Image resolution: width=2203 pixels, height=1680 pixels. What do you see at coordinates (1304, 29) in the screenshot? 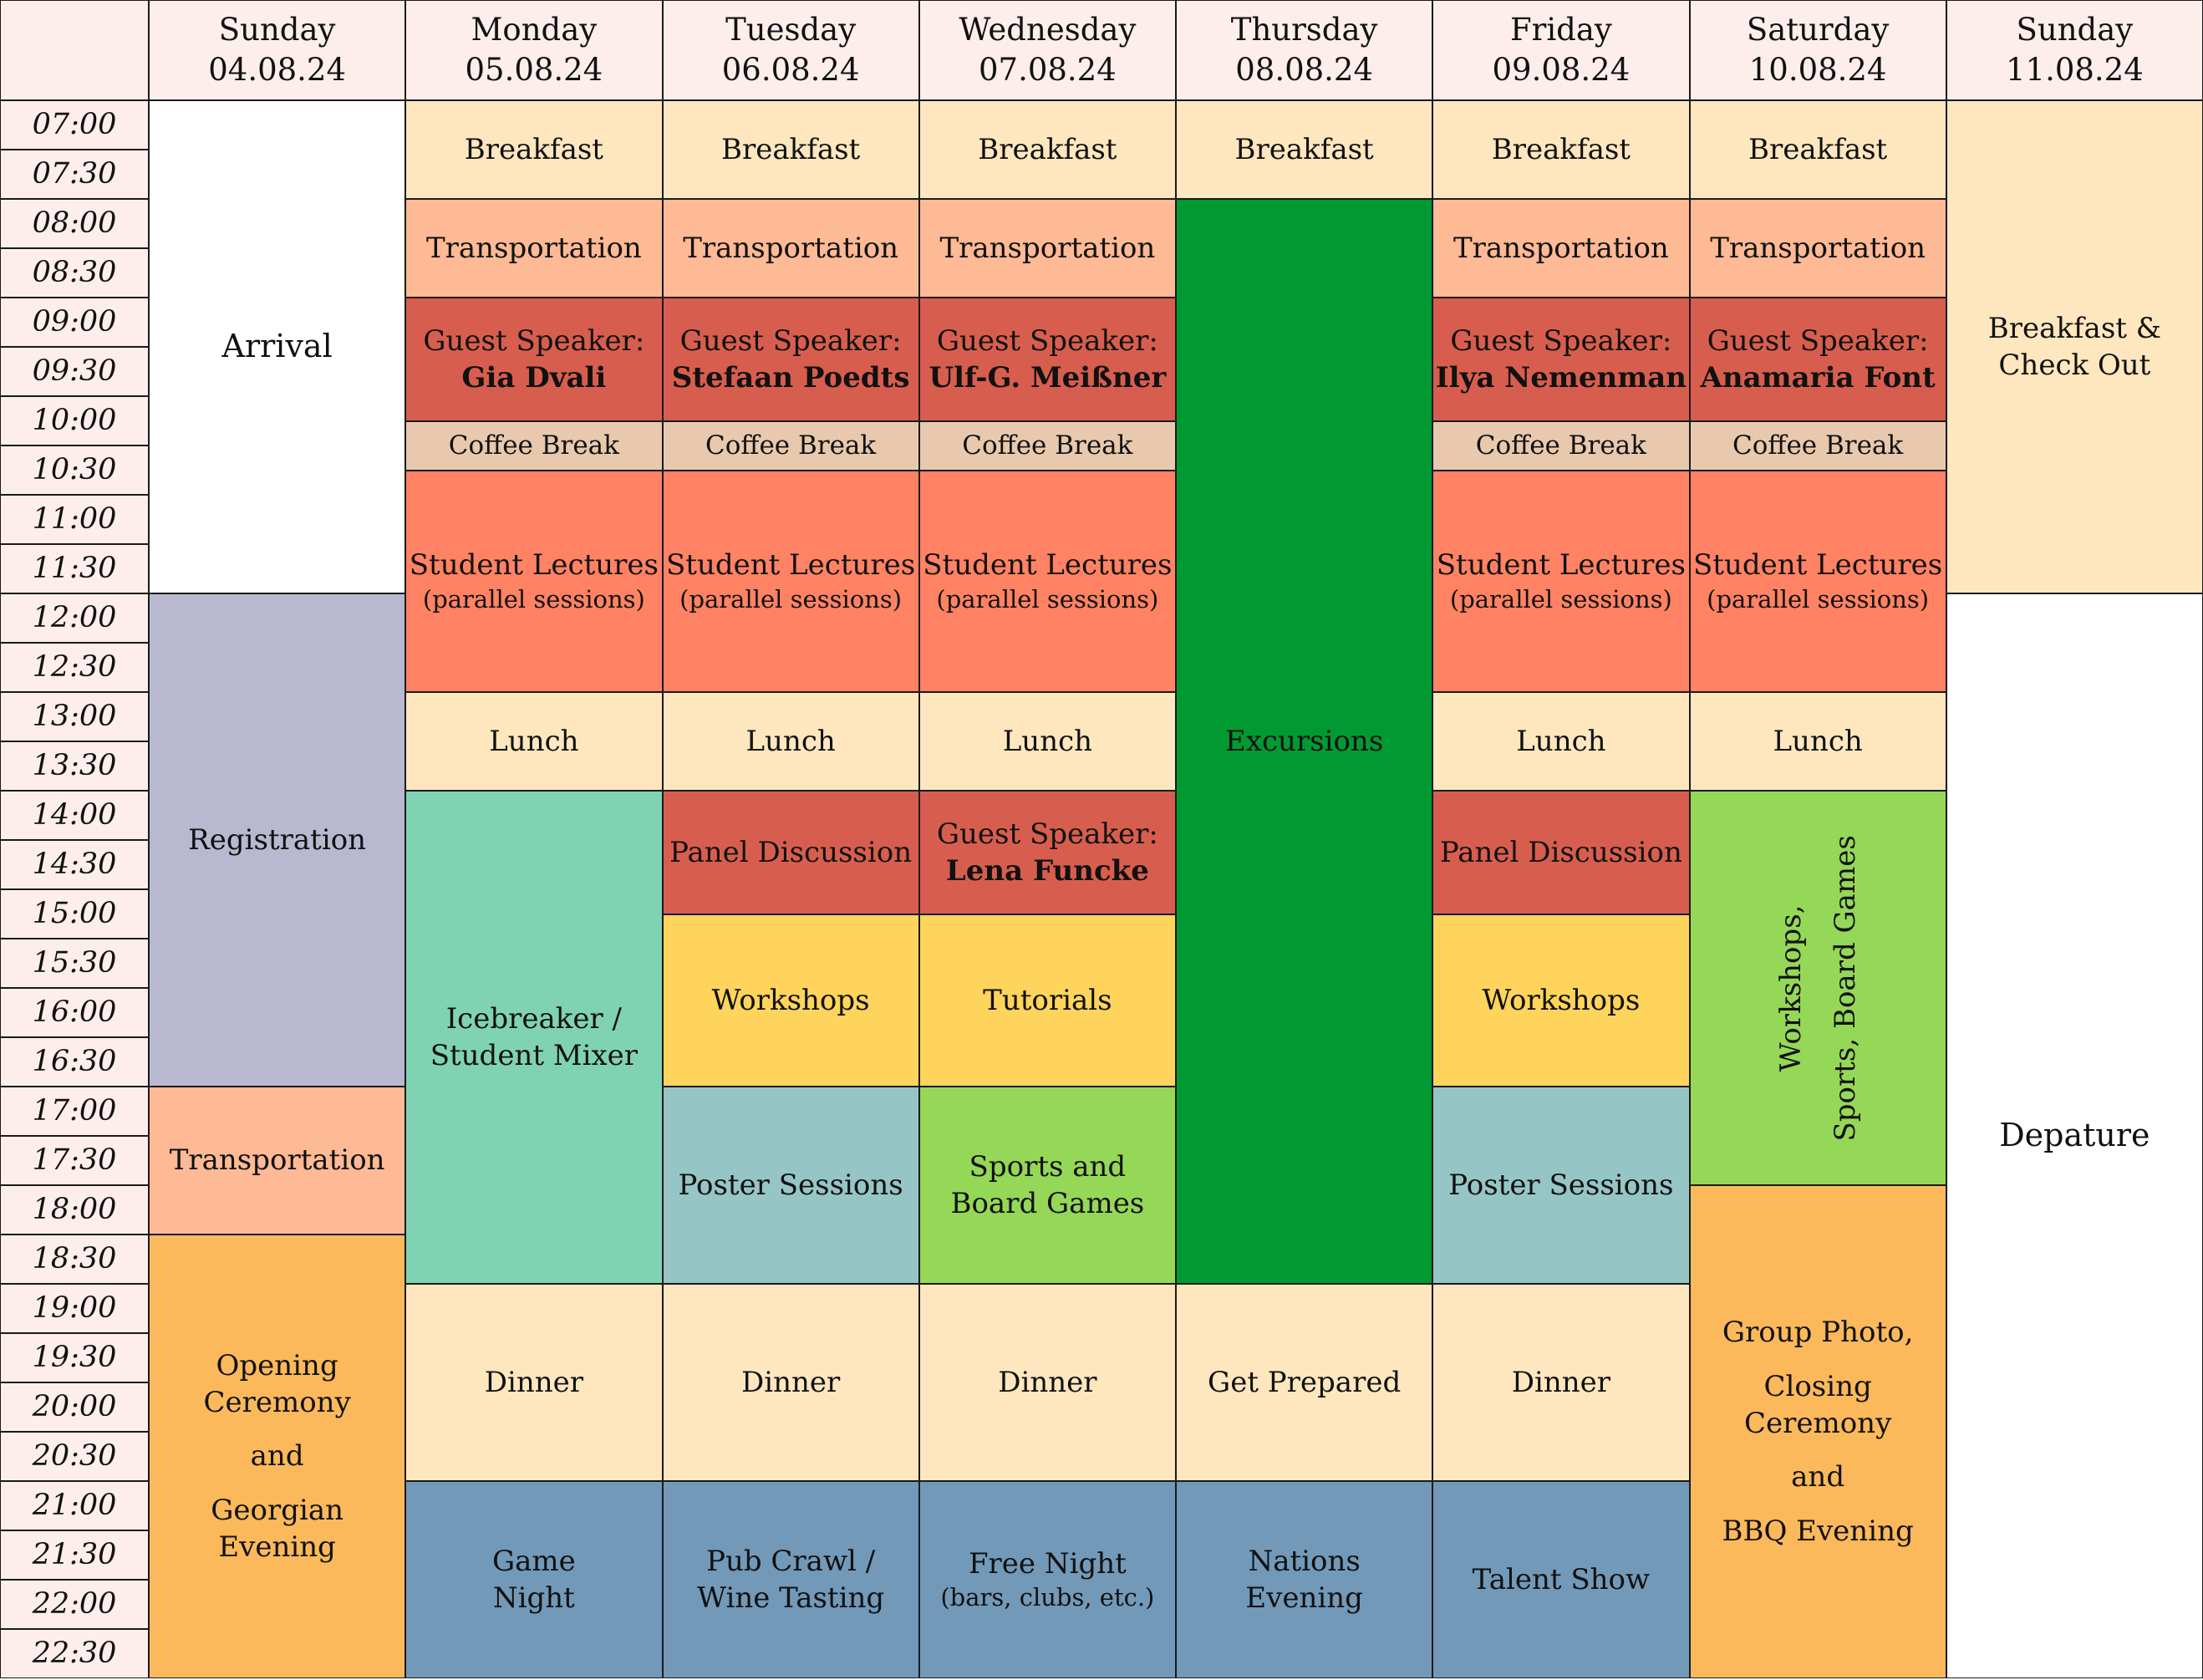
I see `day-name: Thursday` at bounding box center [1304, 29].